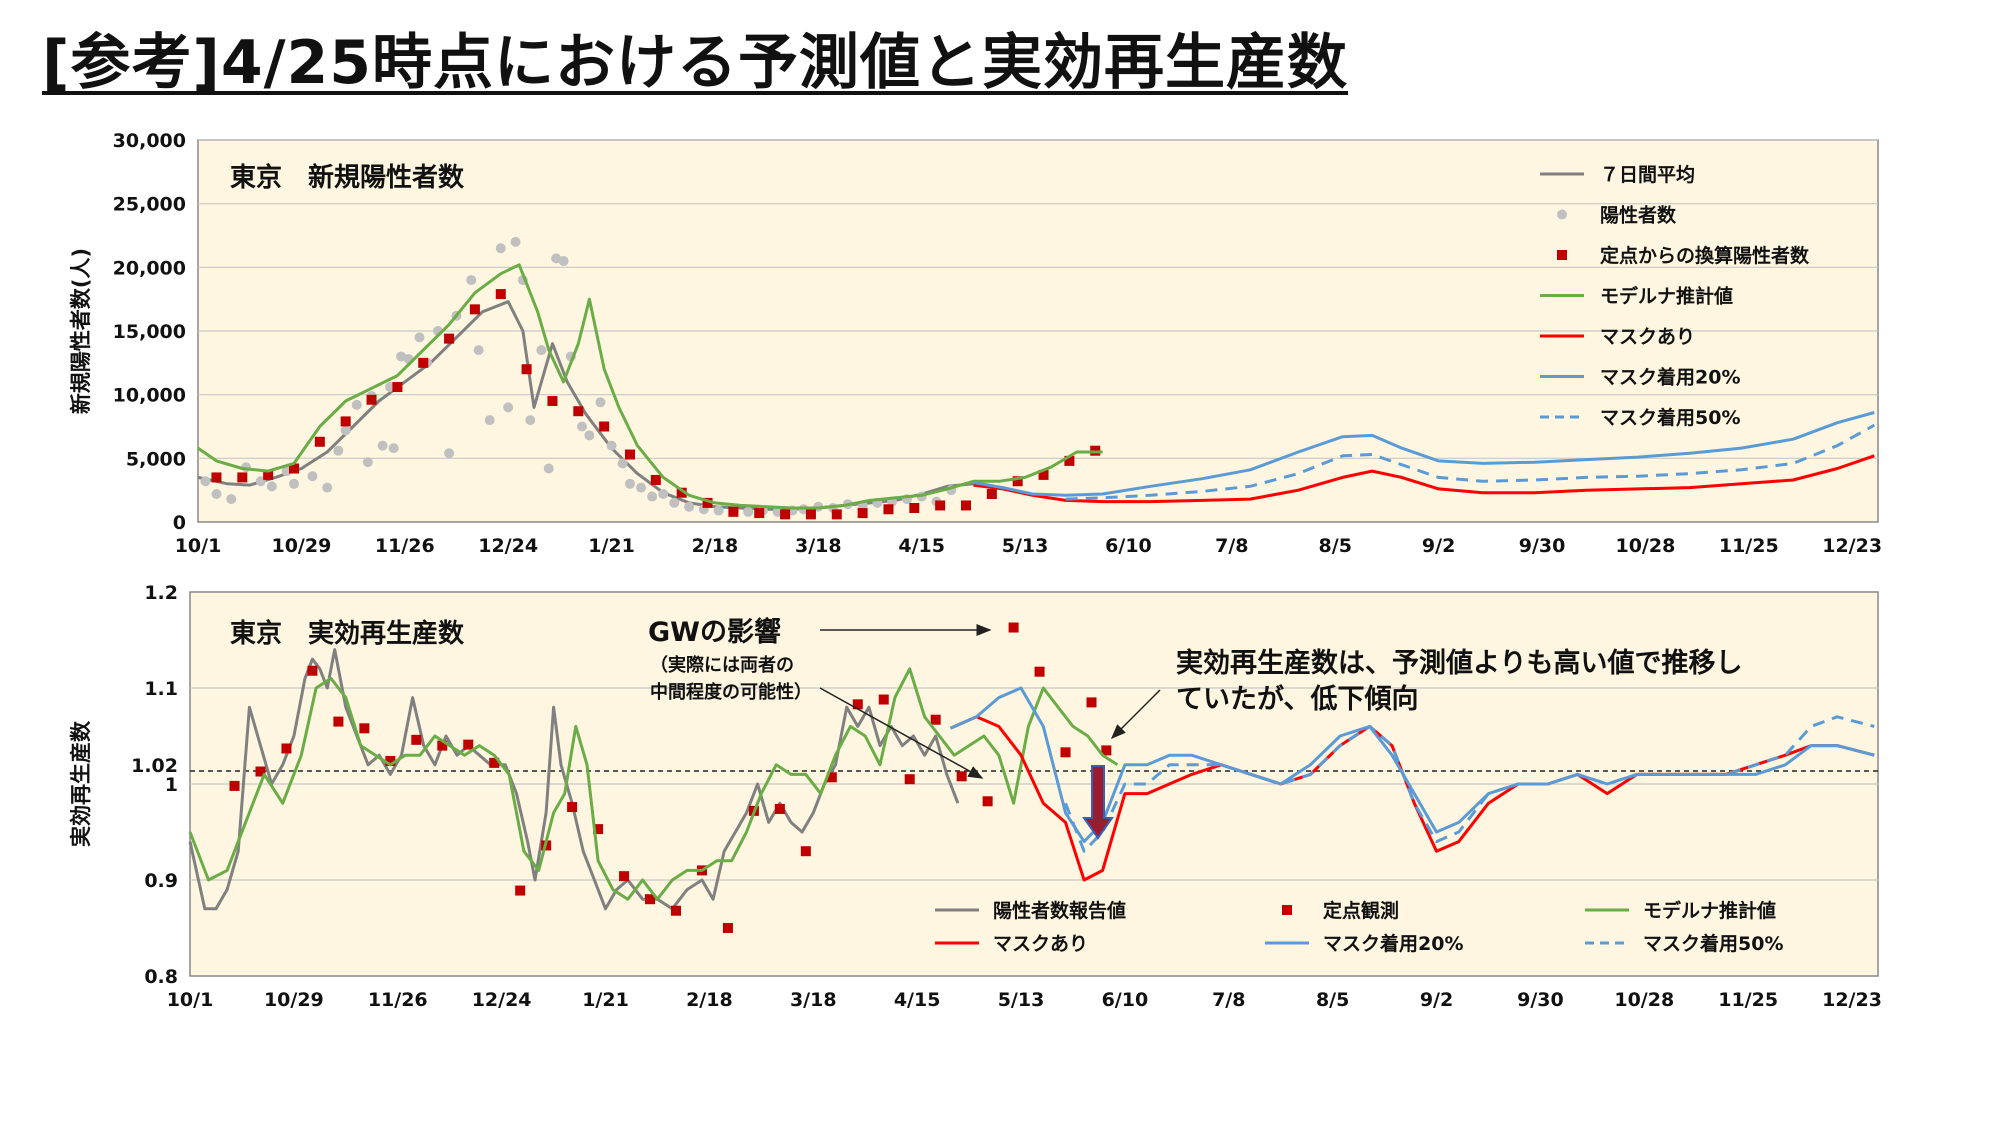 The image size is (2000, 1125). What do you see at coordinates (502, 1000) in the screenshot?
I see `x-tick-label: 12/24` at bounding box center [502, 1000].